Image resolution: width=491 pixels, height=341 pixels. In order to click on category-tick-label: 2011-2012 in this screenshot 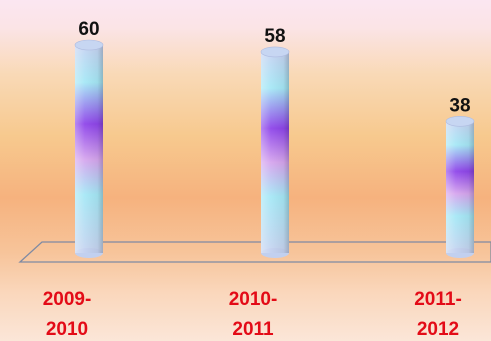, I will do `click(438, 314)`.